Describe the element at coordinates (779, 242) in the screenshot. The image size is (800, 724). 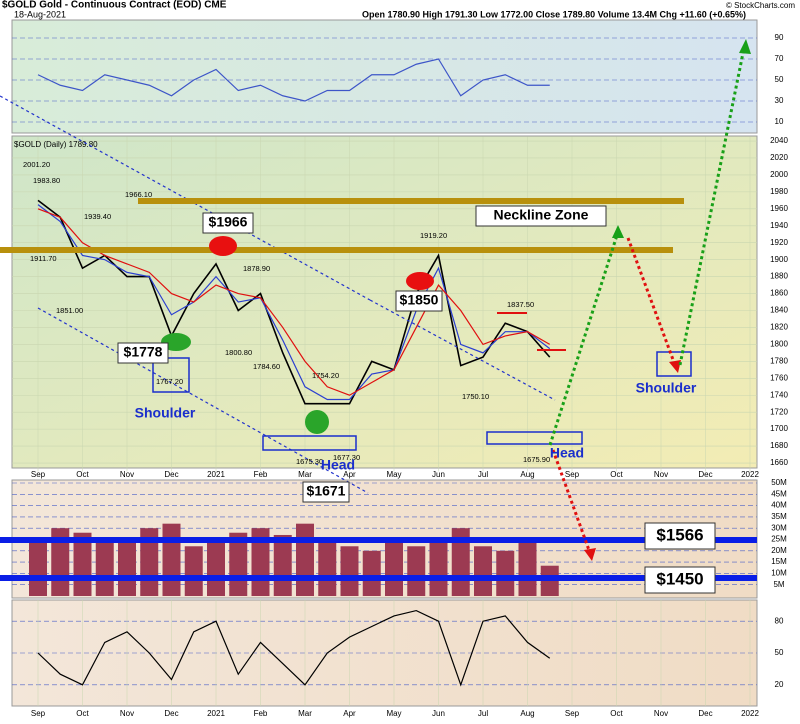
I see `y-tick-label: 1920` at that location.